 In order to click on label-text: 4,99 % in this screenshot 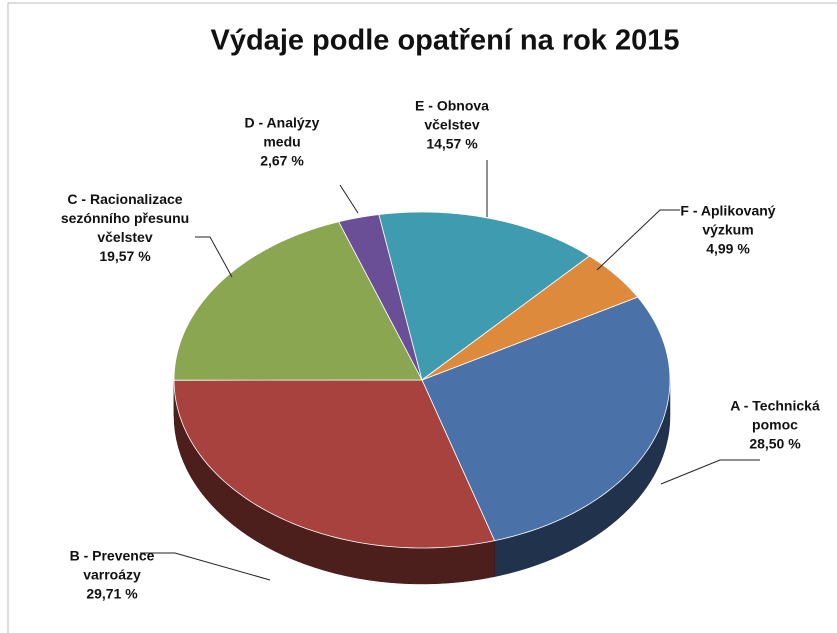, I will do `click(728, 248)`.